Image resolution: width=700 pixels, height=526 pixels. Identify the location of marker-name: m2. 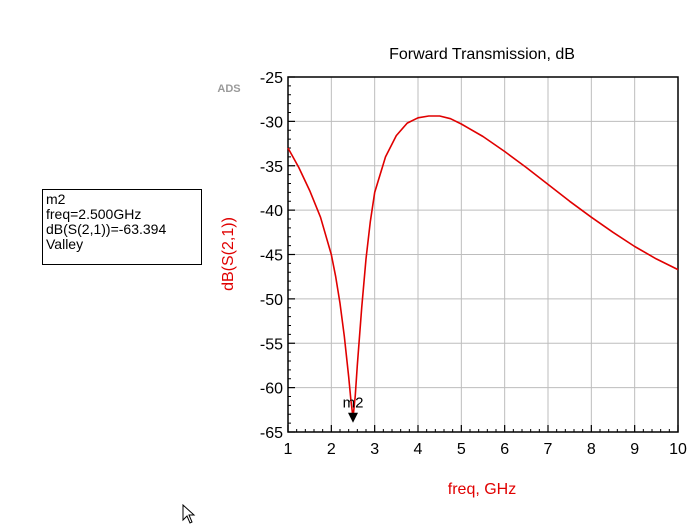
(56, 199).